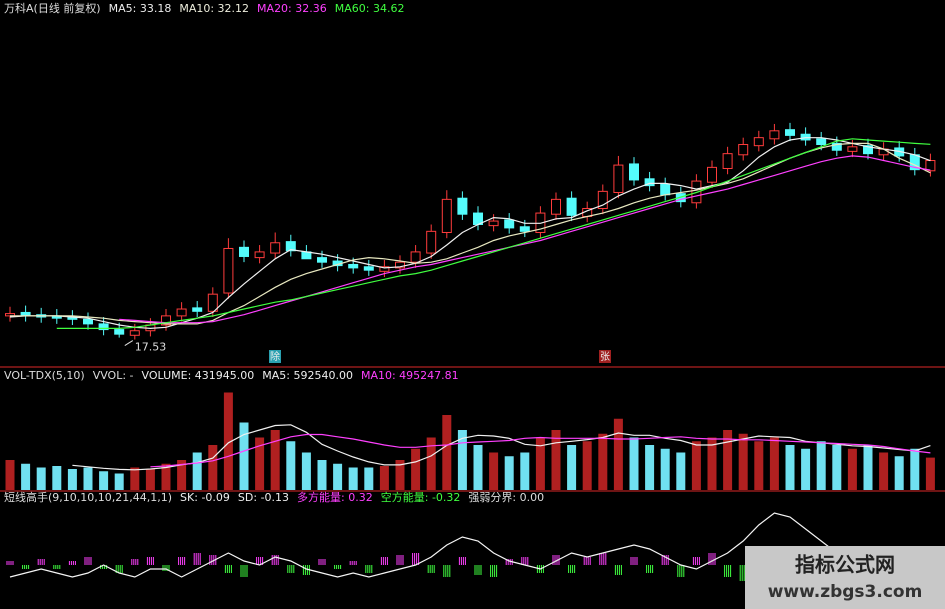  I want to click on watermark-box, so click(845, 577).